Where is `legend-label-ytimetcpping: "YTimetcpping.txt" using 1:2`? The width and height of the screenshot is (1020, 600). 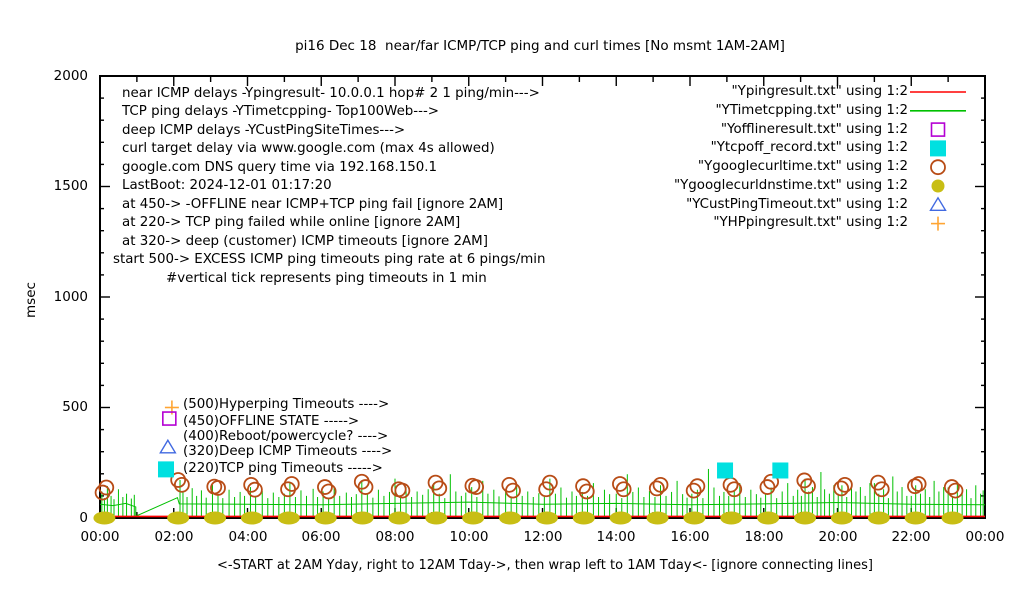
legend-label-ytimetcpping: "YTimetcpping.txt" using 1:2 is located at coordinates (811, 110).